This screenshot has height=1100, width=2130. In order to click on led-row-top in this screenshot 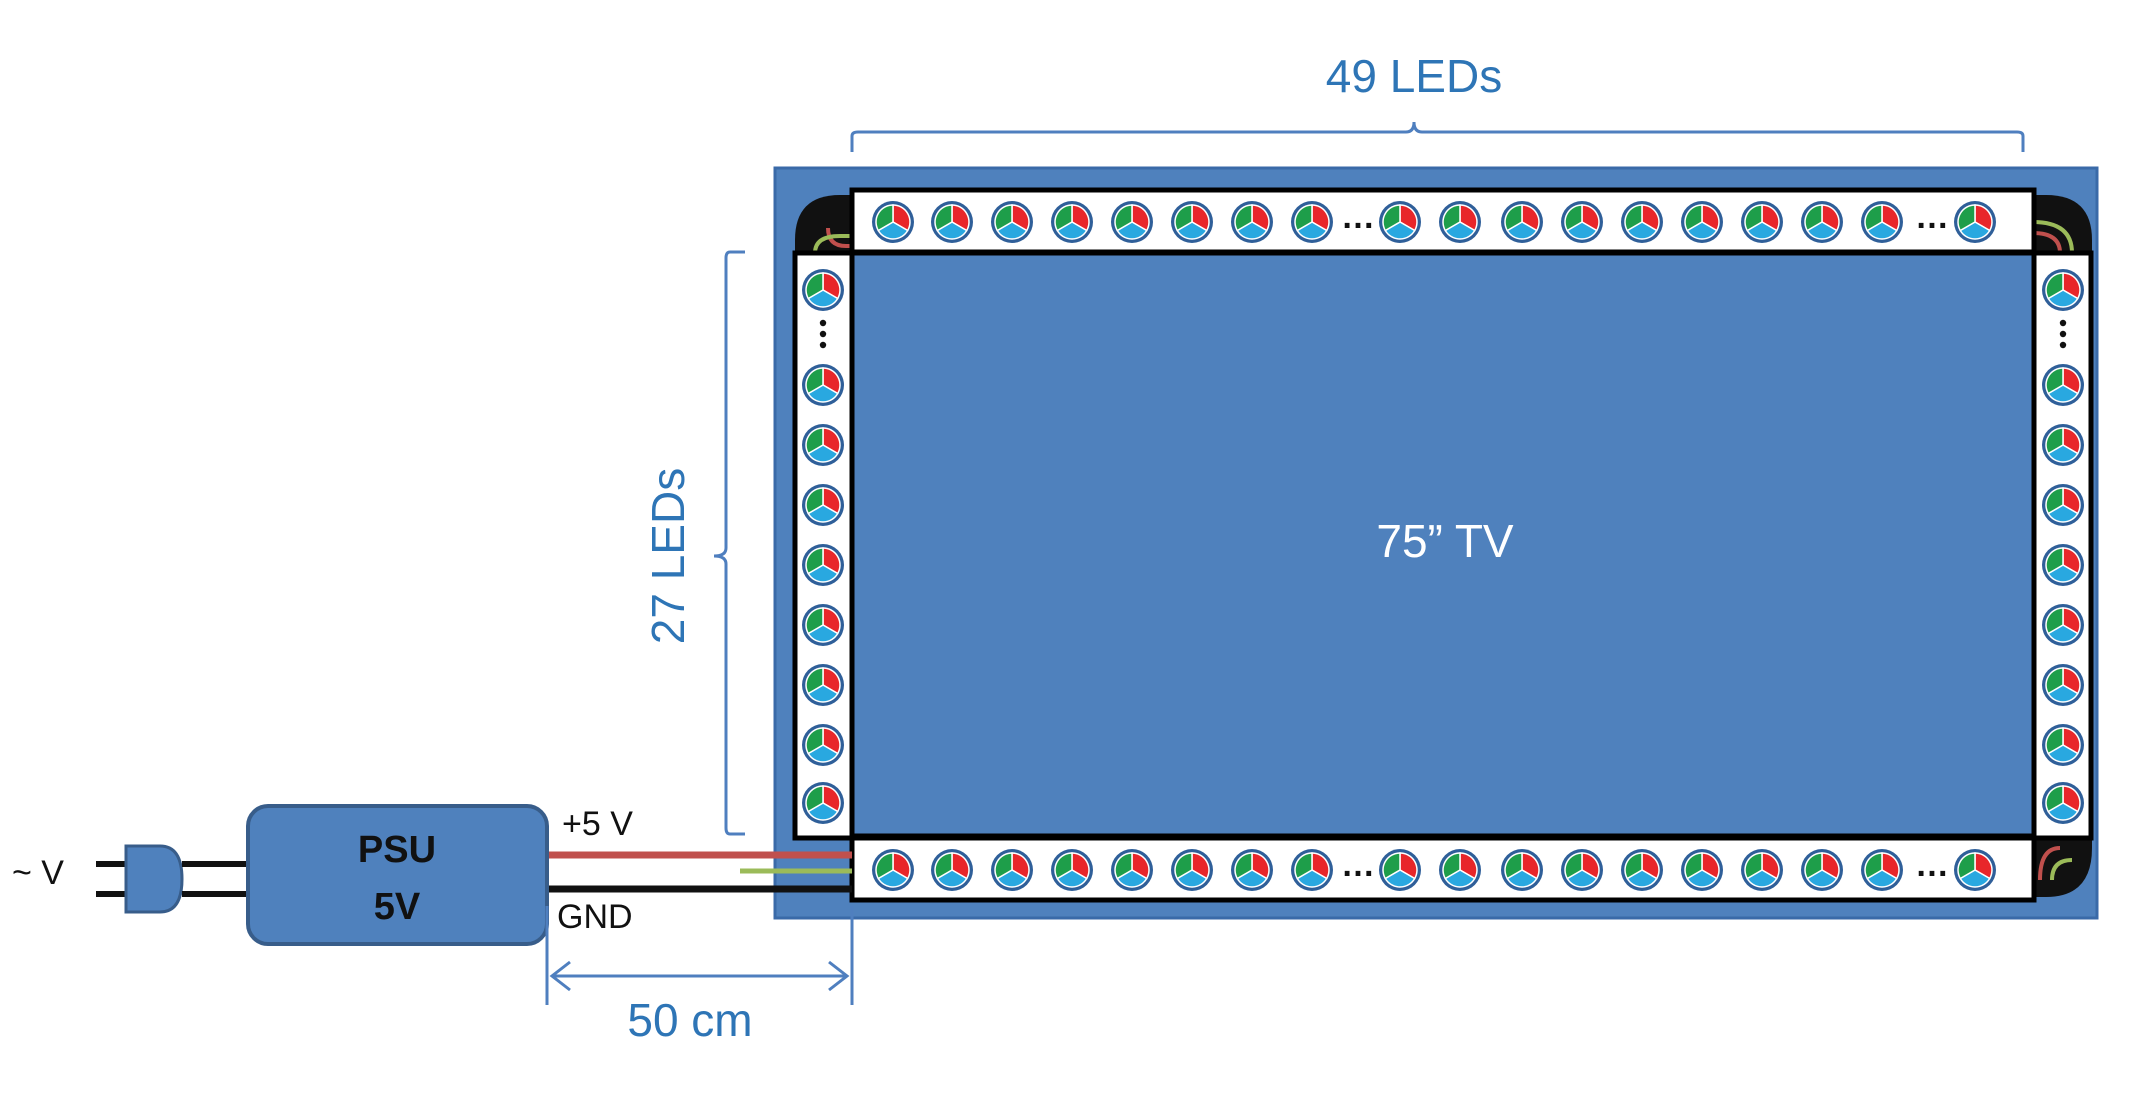, I will do `click(1434, 222)`.